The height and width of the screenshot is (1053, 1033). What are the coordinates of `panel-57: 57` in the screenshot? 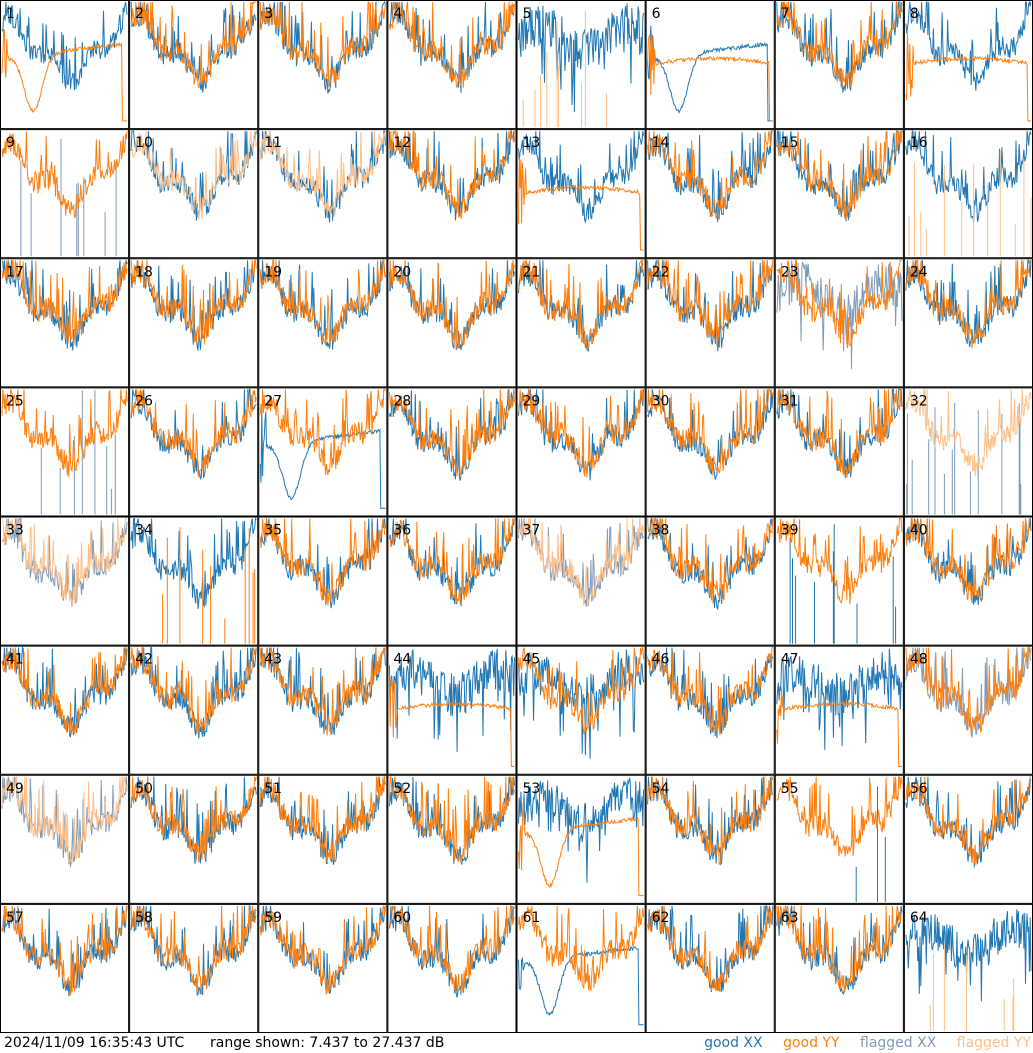 It's located at (65, 968).